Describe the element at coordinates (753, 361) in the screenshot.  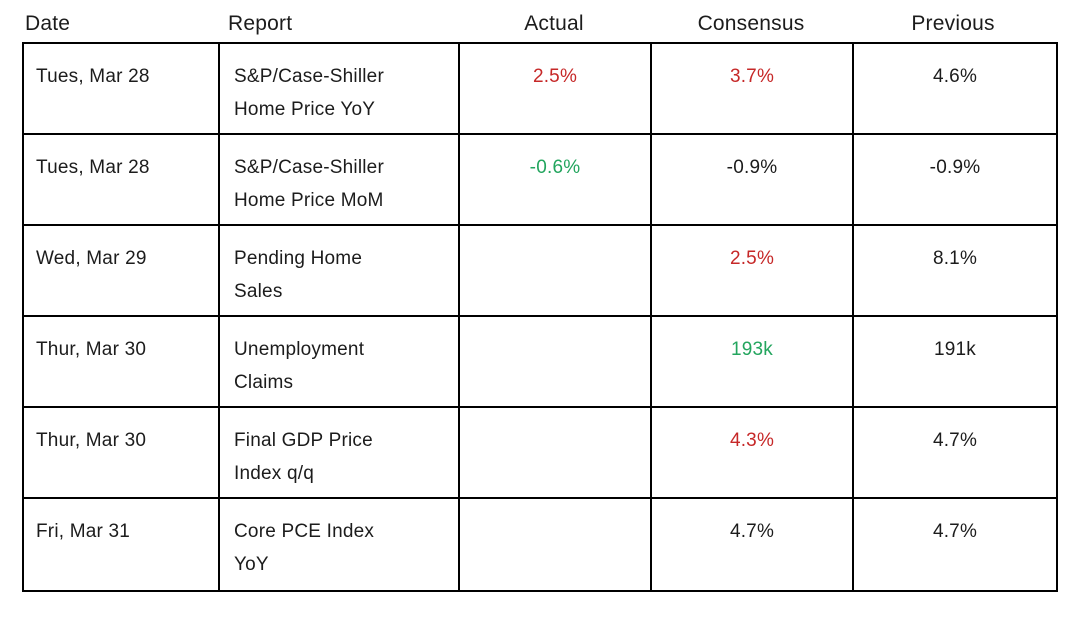
I see `cell-consensus: 193k` at that location.